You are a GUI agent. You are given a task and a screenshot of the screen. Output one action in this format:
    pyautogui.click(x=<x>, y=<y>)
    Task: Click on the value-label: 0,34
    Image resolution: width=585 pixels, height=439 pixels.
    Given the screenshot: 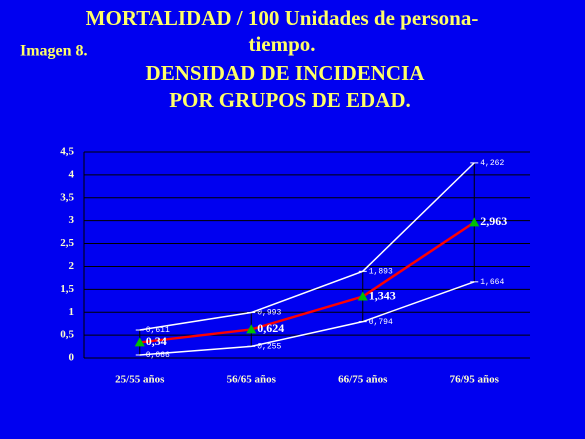 What is the action you would take?
    pyautogui.click(x=156, y=341)
    